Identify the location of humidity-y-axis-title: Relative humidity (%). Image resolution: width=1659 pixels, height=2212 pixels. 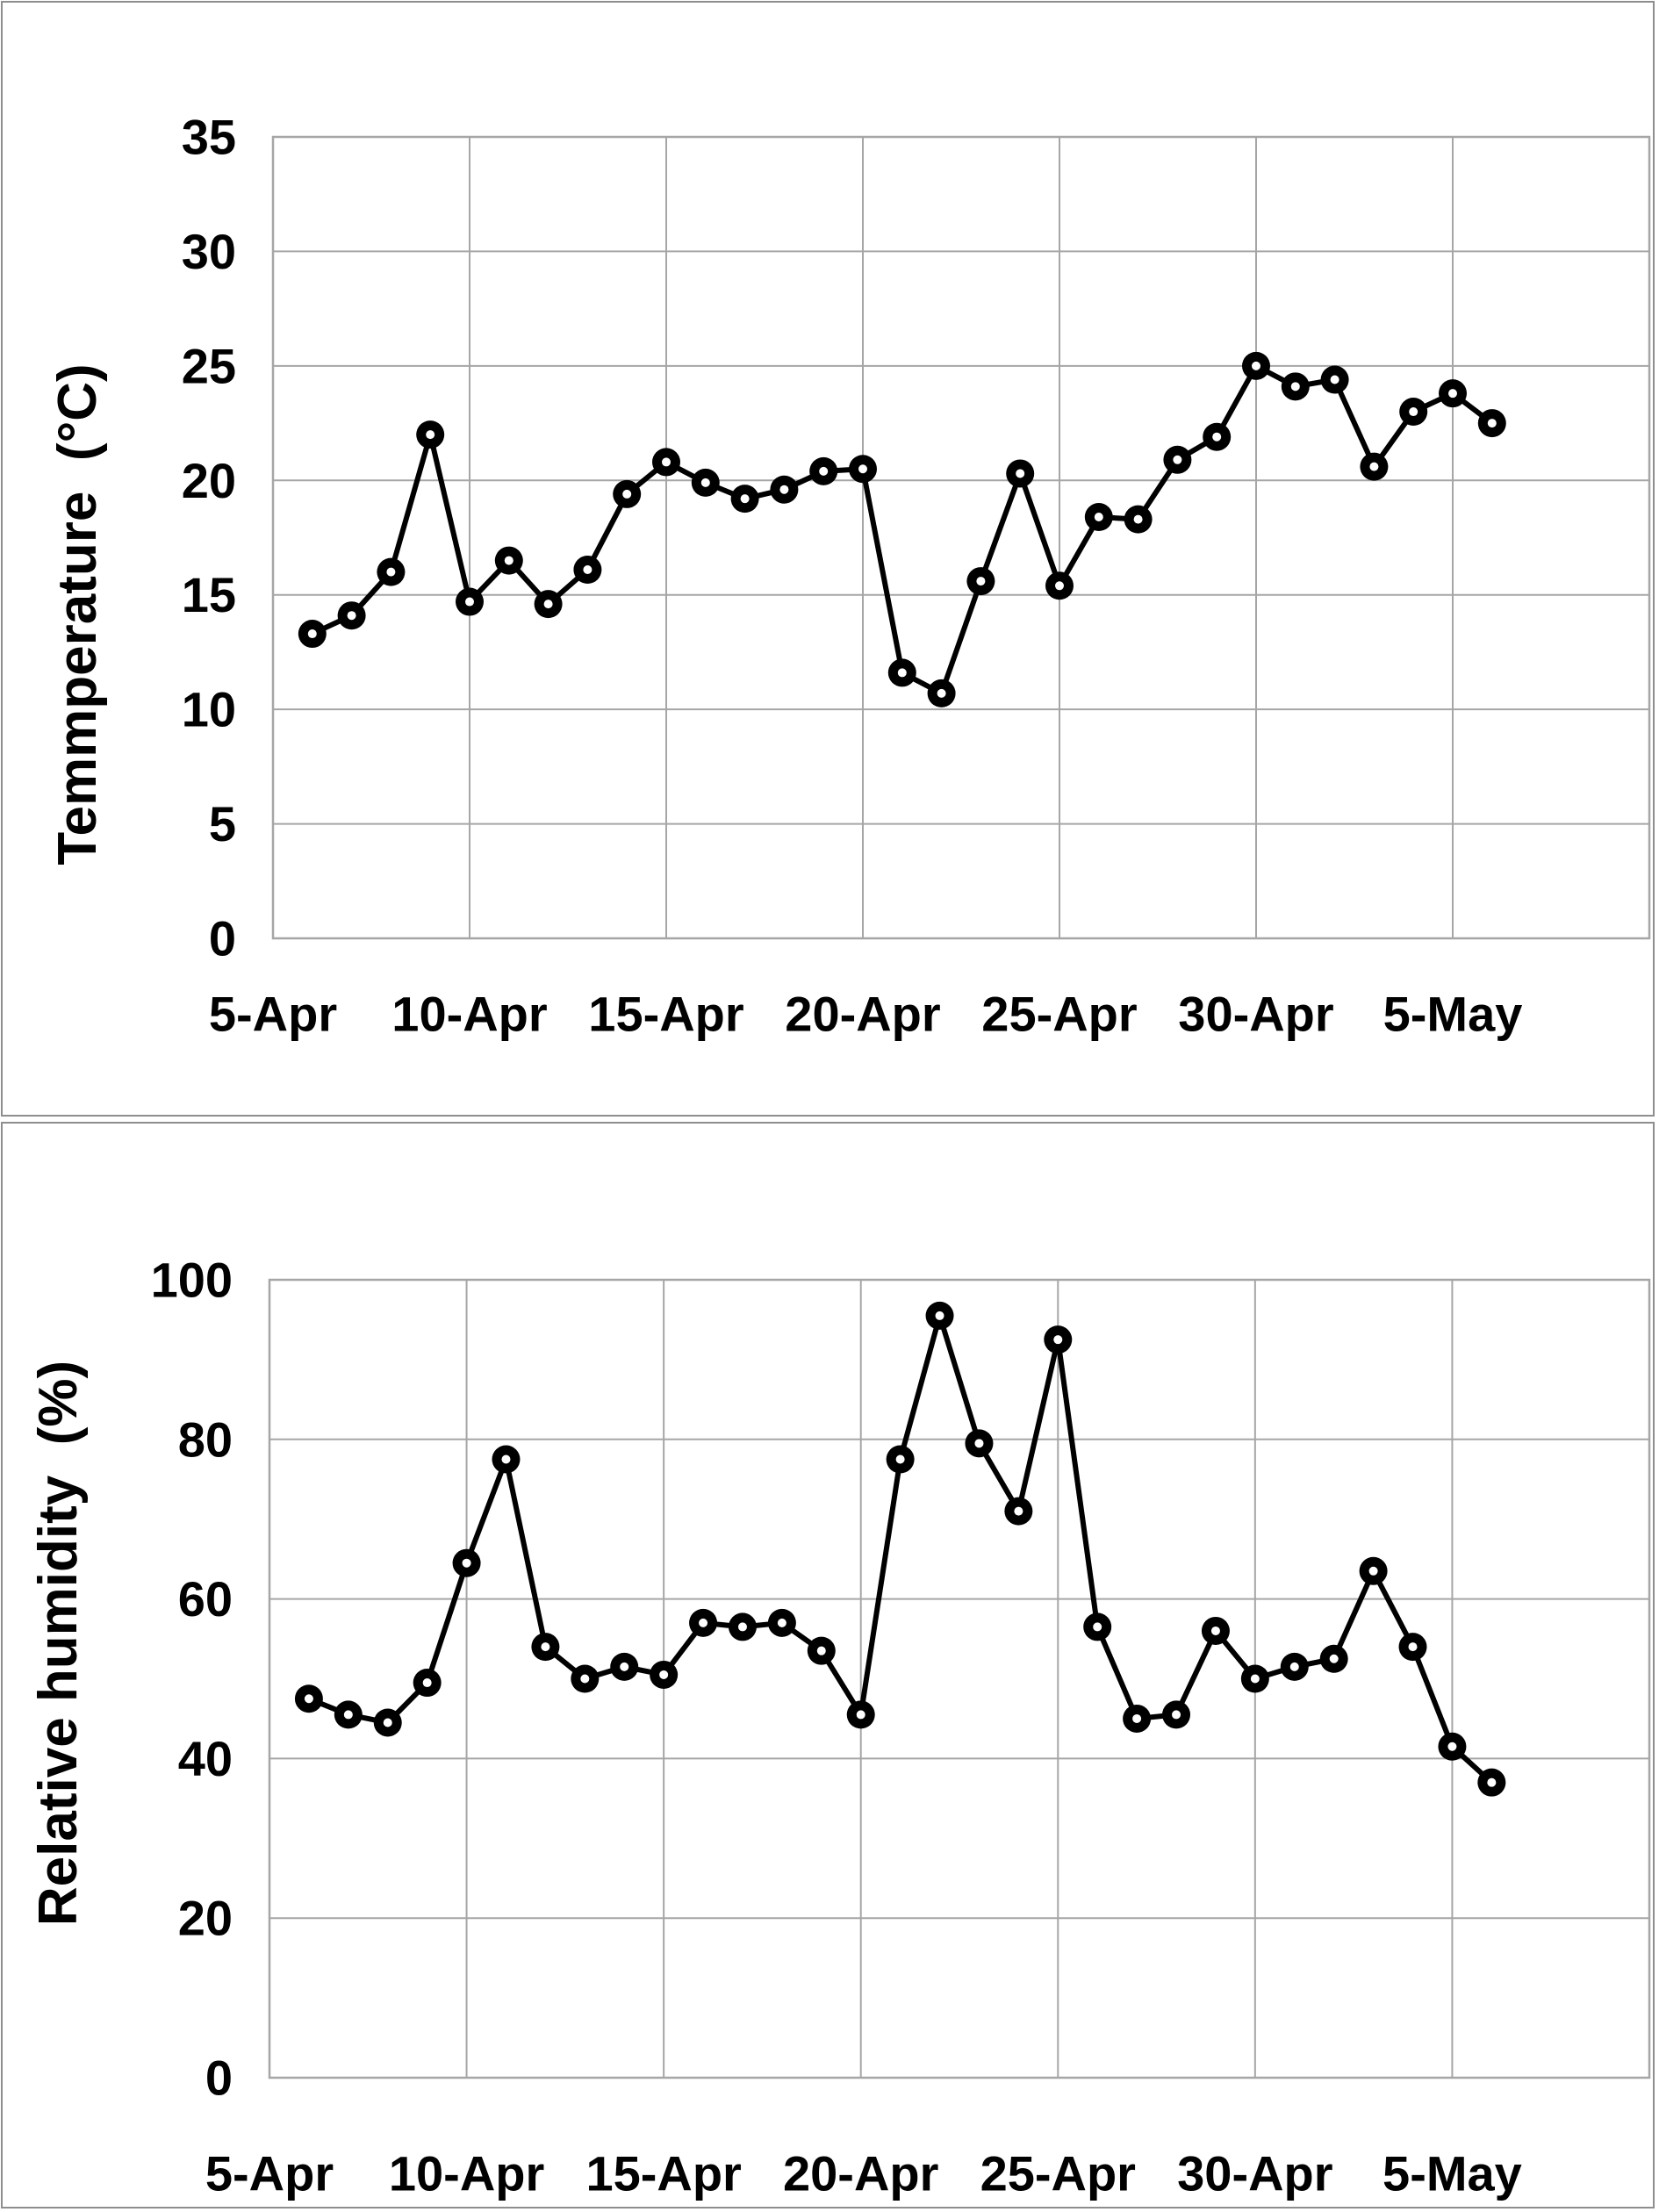
(59, 1643).